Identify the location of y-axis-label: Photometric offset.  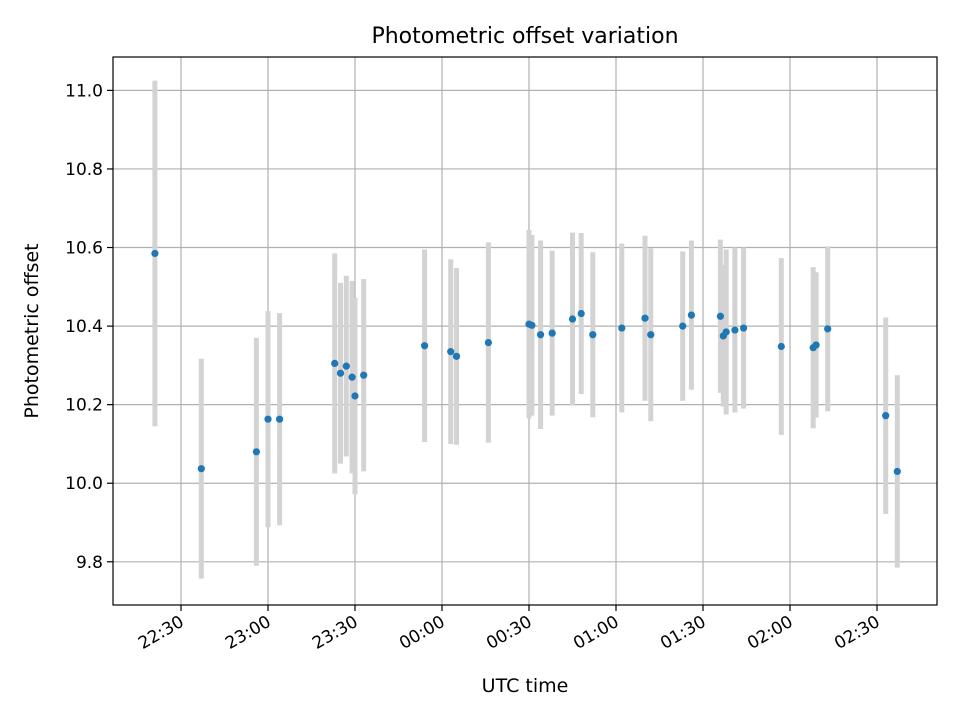
(32, 330).